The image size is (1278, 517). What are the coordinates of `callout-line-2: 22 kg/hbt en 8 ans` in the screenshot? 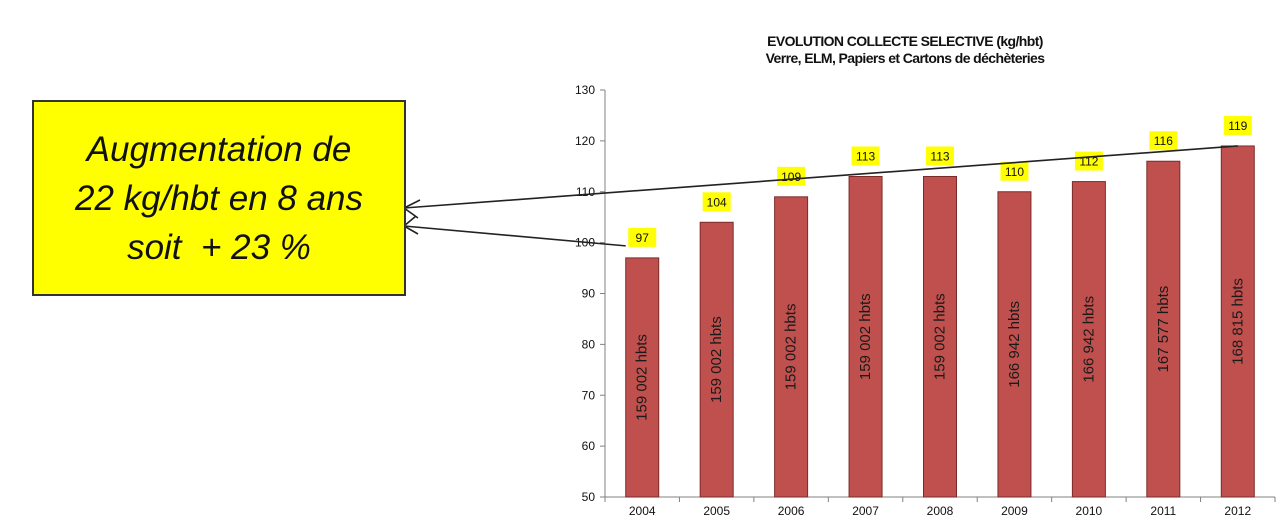 It's located at (219, 198).